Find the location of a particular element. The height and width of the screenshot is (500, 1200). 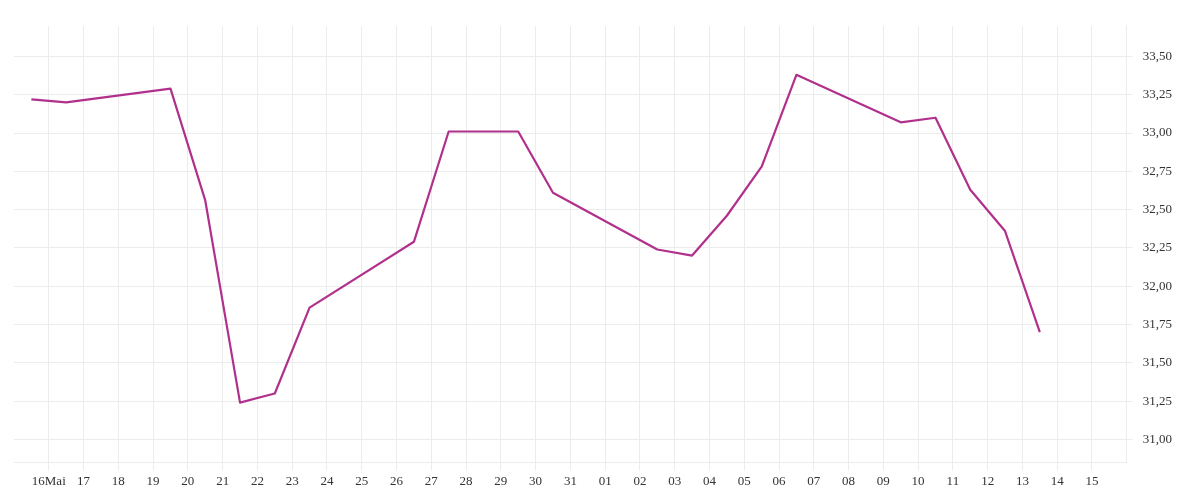

y-tick-label: 33,50 is located at coordinates (1157, 55).